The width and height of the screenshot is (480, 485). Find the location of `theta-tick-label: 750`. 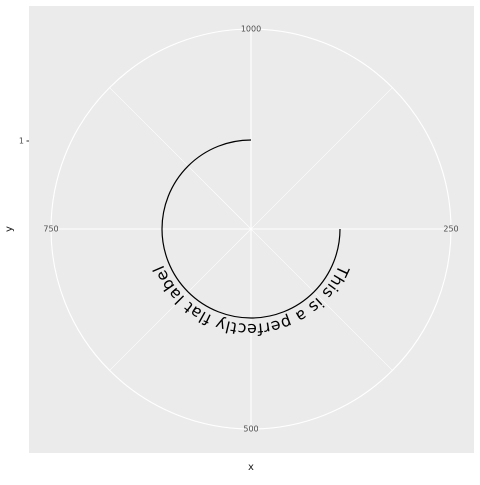

theta-tick-label: 750 is located at coordinates (50, 229).